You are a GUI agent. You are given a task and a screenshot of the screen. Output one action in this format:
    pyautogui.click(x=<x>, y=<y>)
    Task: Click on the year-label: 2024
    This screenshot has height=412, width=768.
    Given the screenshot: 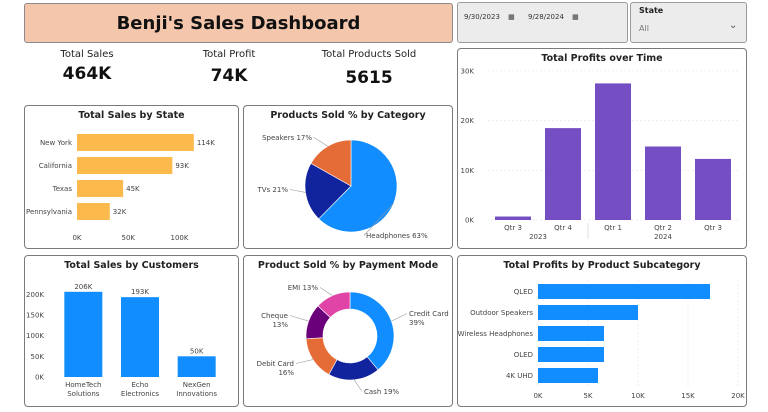 What is the action you would take?
    pyautogui.click(x=663, y=237)
    